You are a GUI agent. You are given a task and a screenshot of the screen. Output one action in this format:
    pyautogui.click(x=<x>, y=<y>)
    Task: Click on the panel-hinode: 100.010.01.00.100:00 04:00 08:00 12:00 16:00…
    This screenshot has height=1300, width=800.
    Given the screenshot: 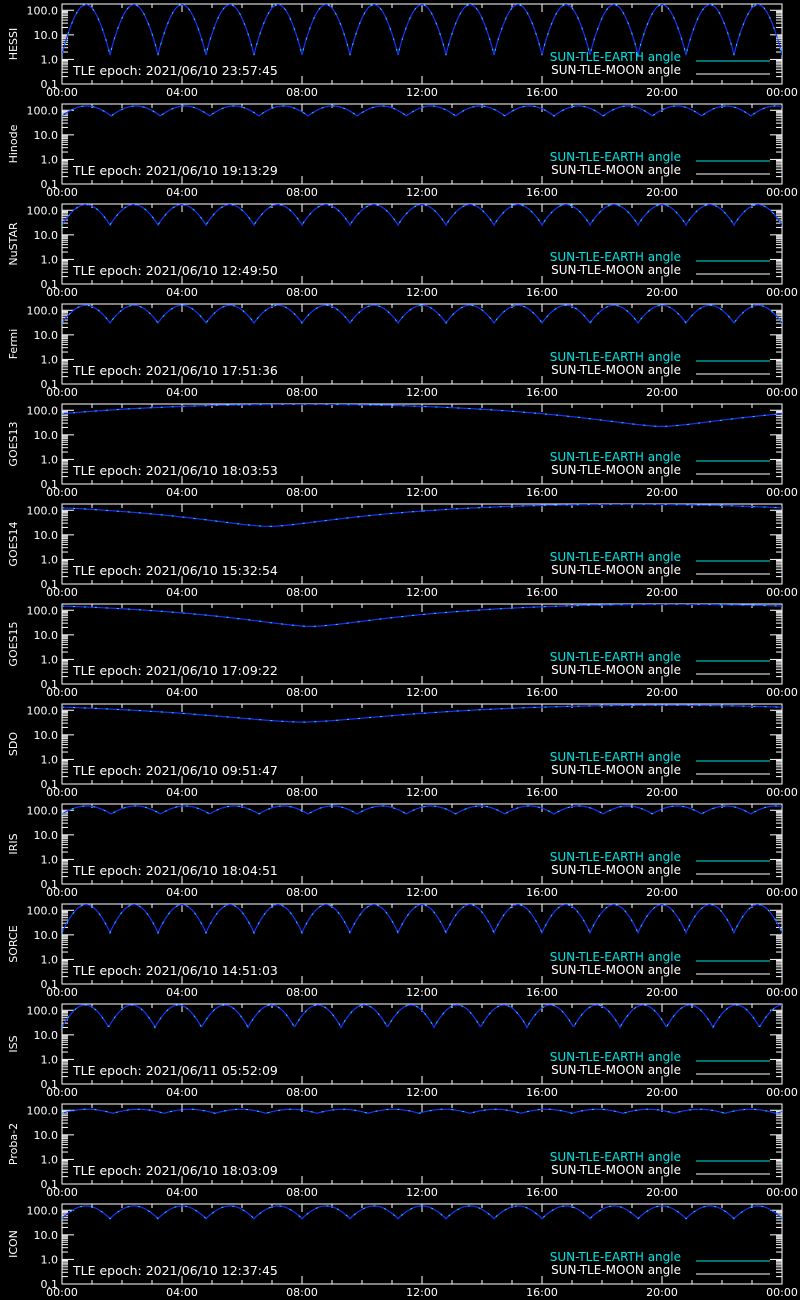 What is the action you would take?
    pyautogui.click(x=402, y=151)
    